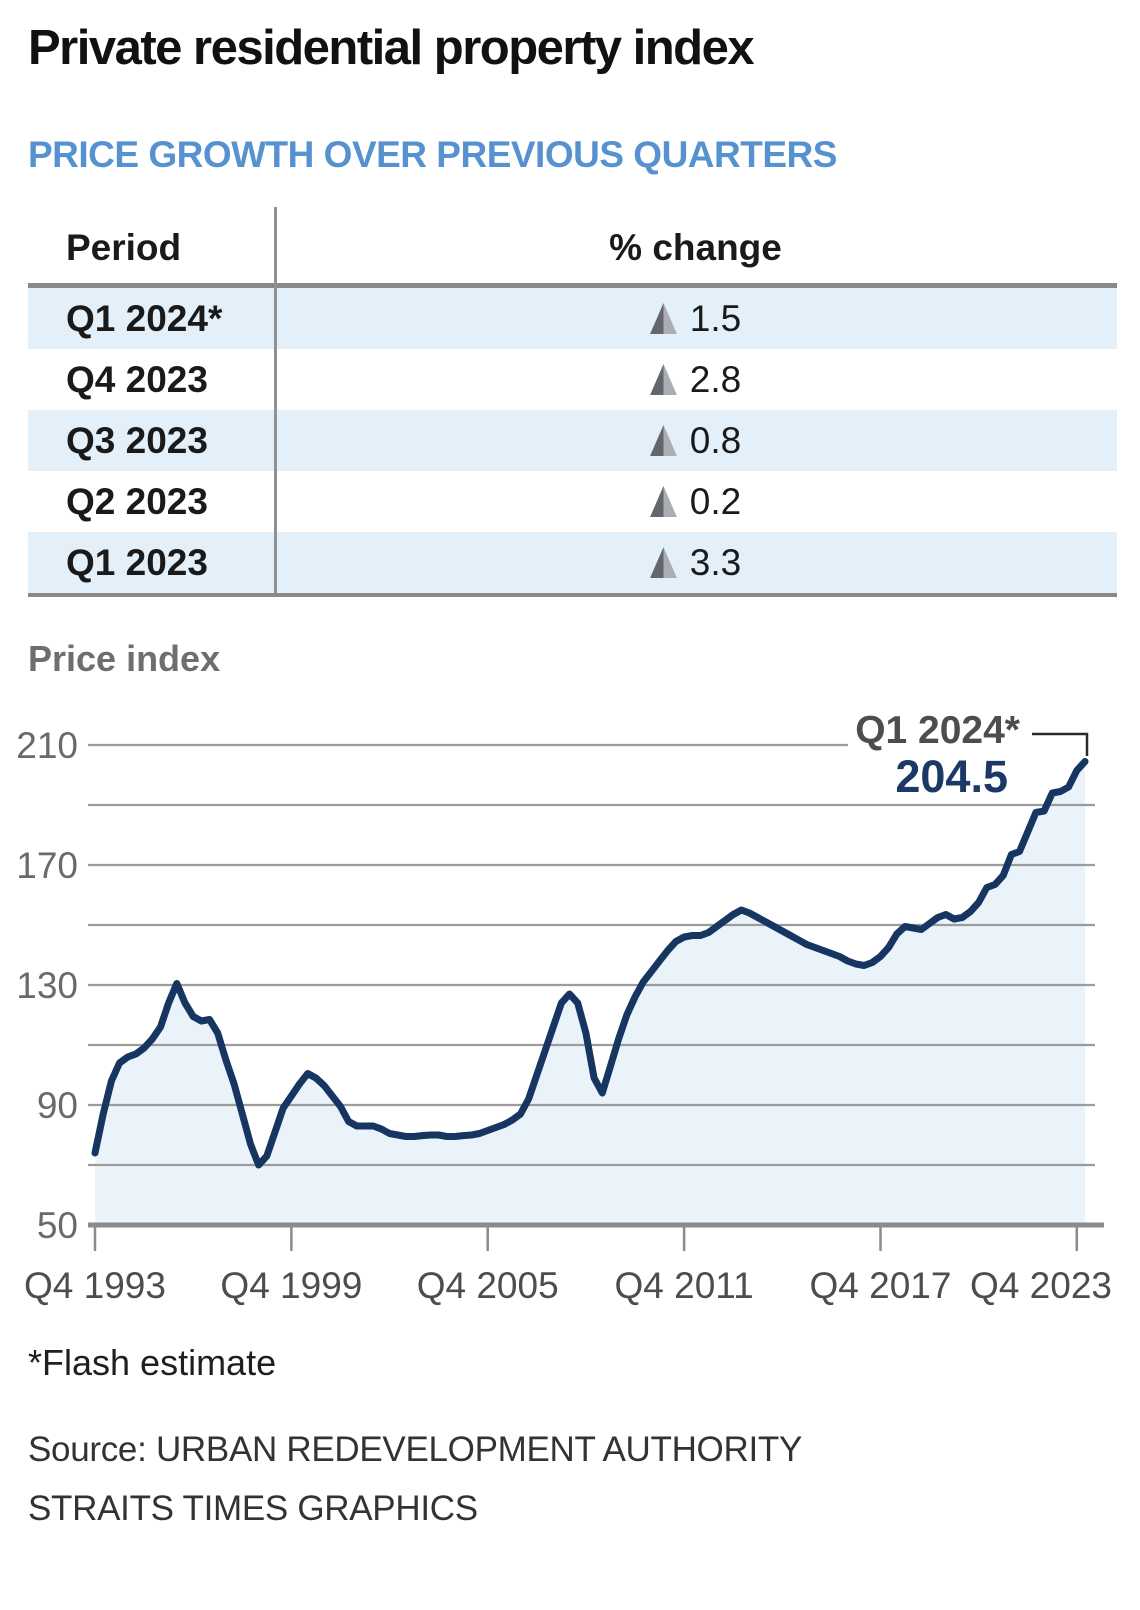 The width and height of the screenshot is (1140, 1610). Describe the element at coordinates (938, 730) in the screenshot. I see `annotation-label: Q1 2024*` at that location.